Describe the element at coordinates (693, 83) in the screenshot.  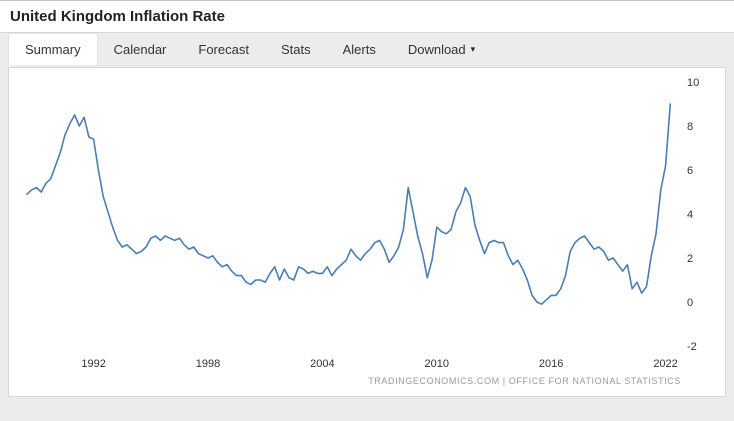
I see `svg-text: 10` at that location.